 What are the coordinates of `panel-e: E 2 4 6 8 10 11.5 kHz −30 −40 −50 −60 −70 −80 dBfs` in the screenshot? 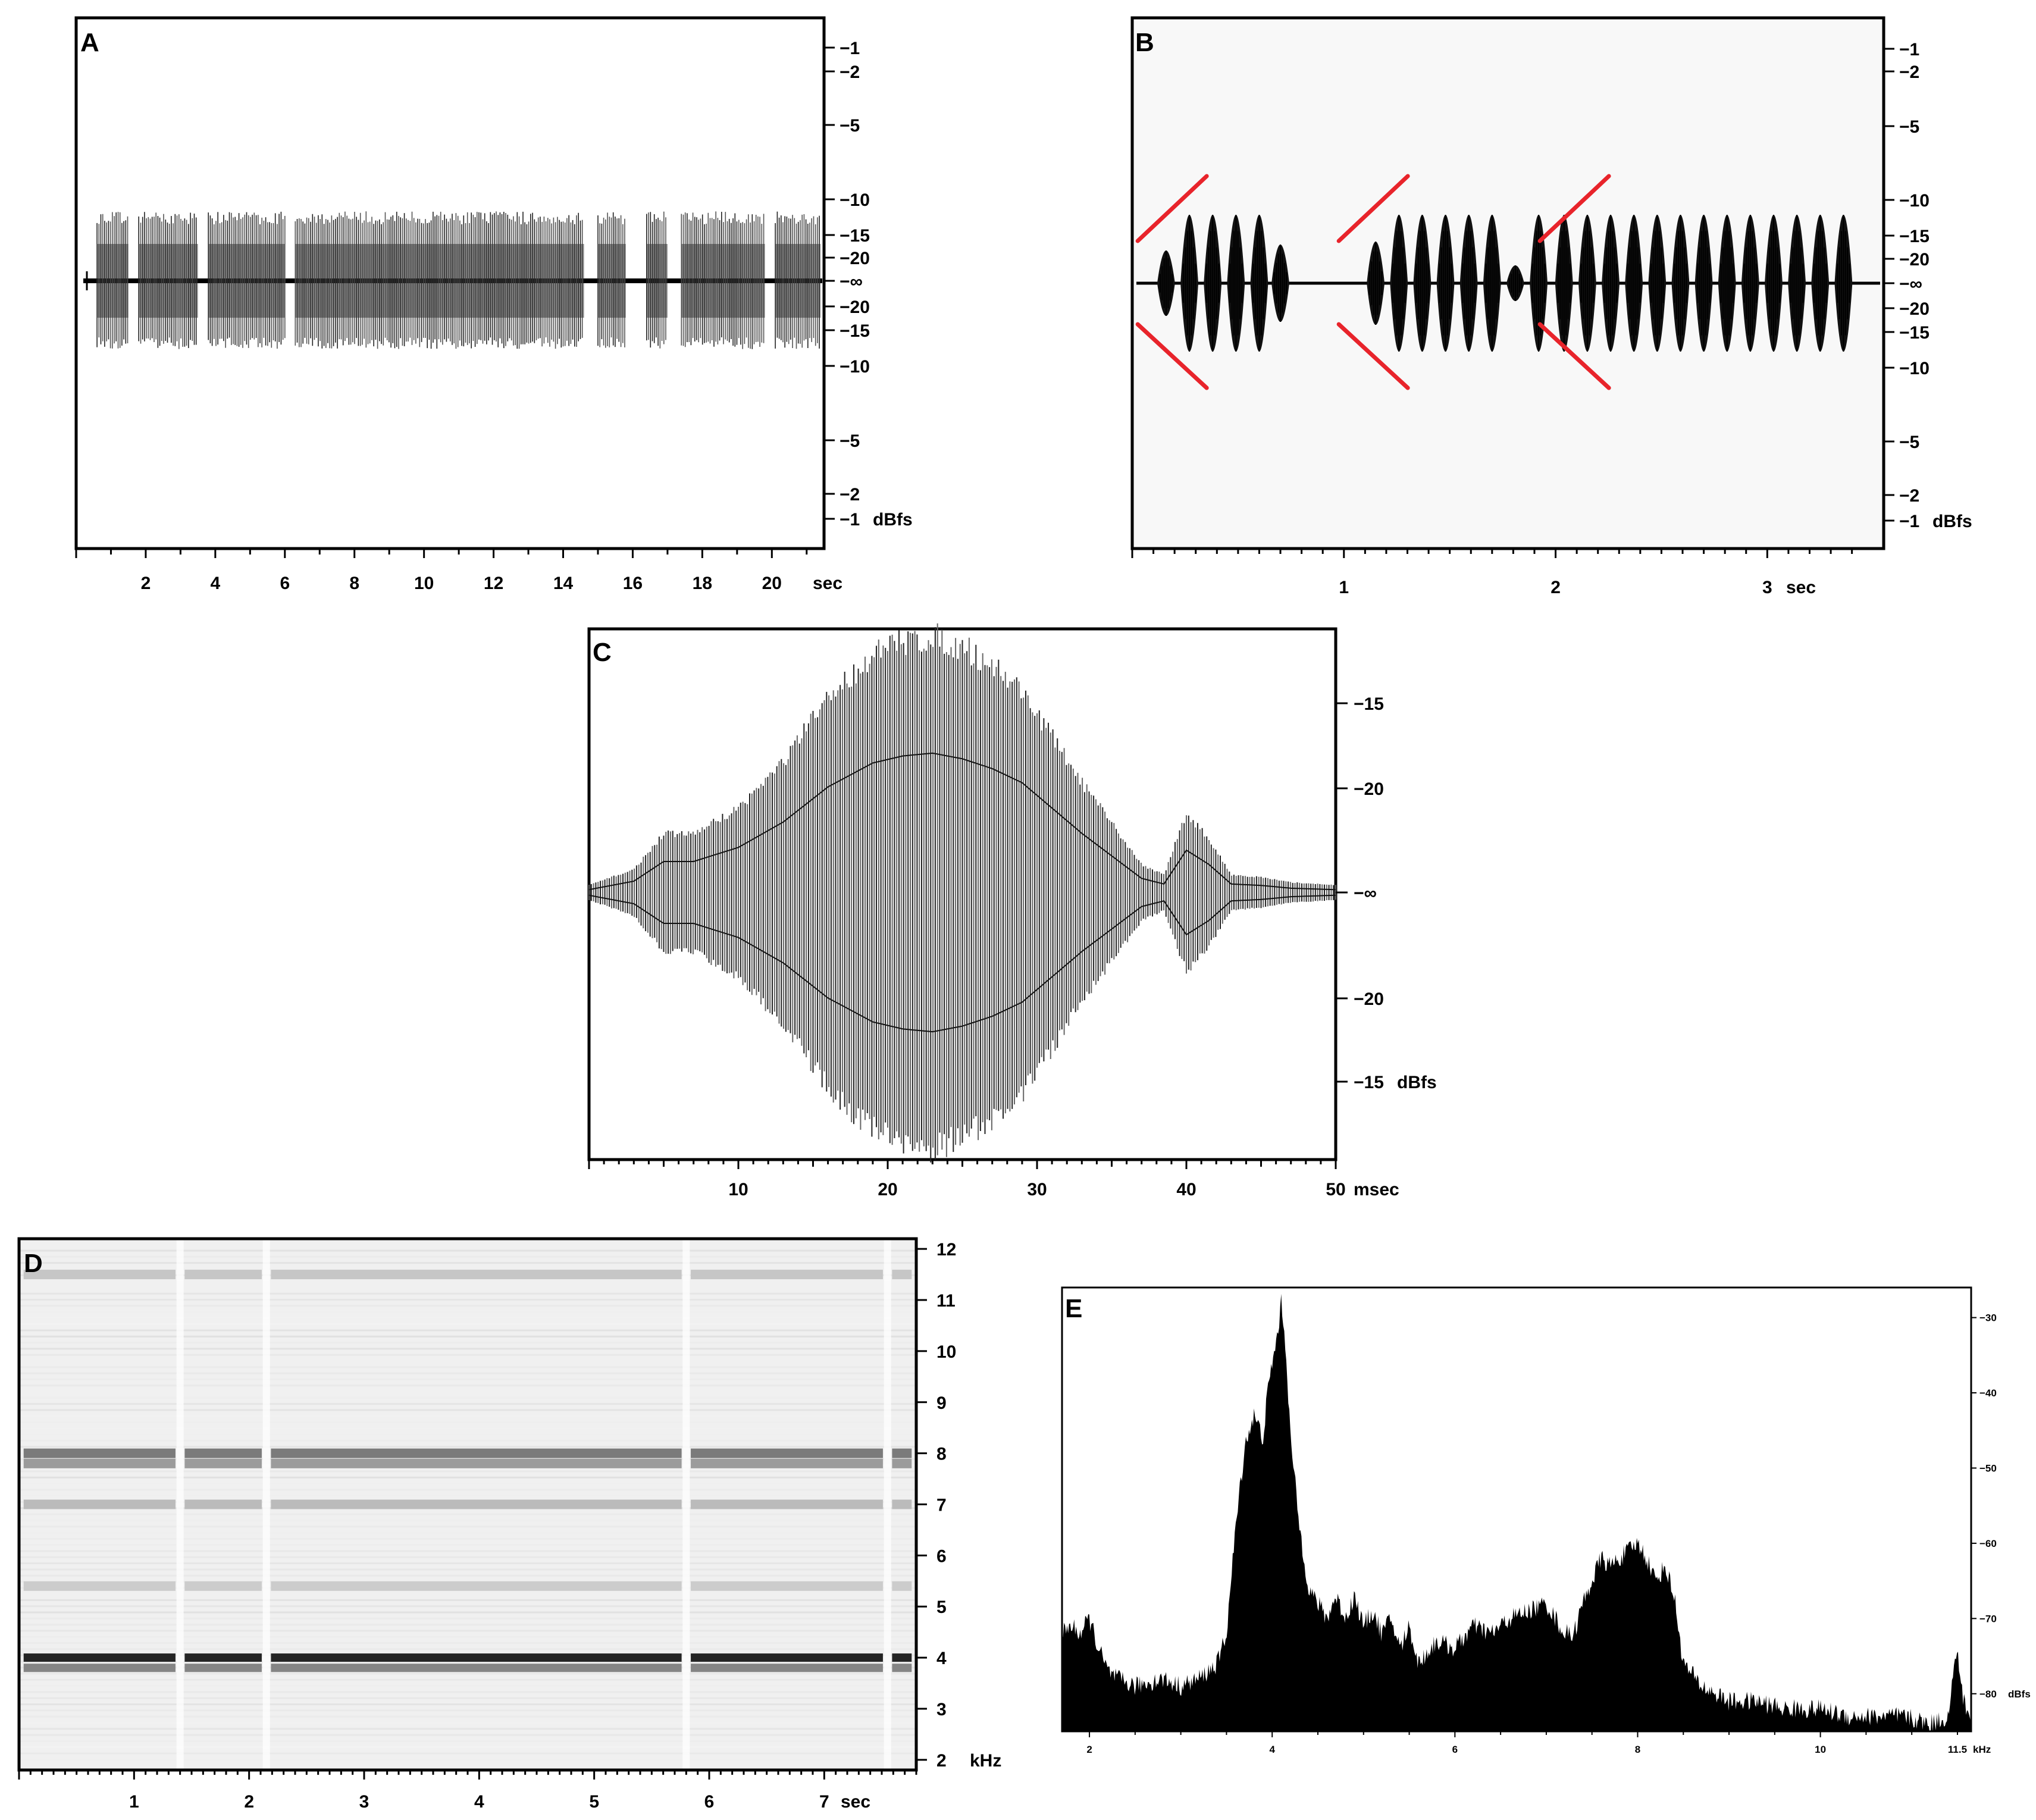 It's located at (1546, 1520).